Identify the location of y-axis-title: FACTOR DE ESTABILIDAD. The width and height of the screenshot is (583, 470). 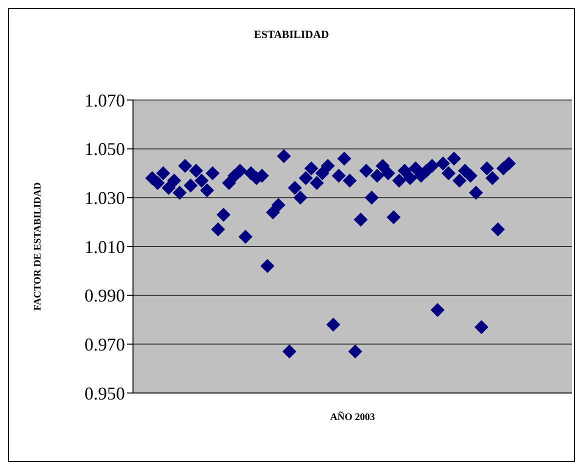
(38, 246).